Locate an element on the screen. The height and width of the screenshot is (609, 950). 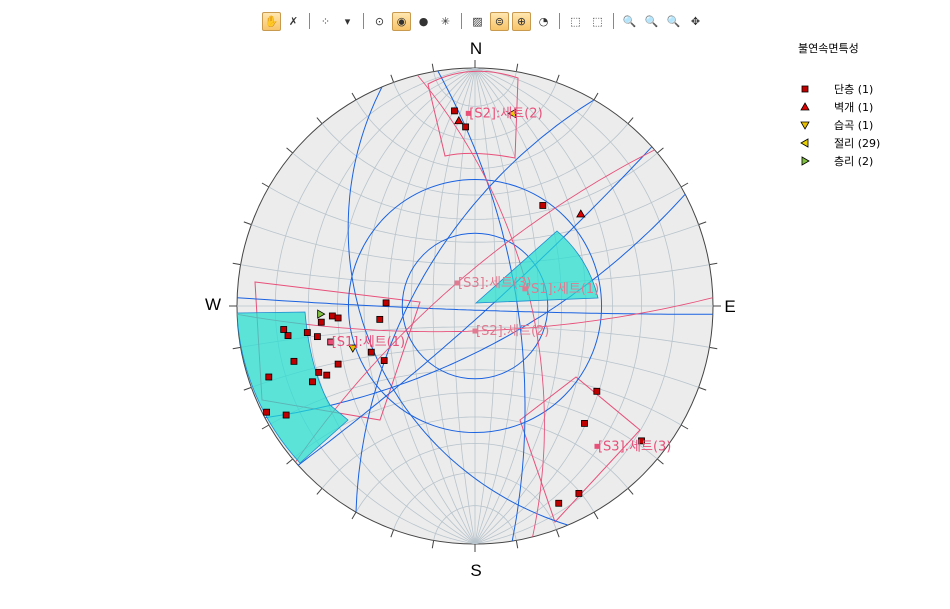
label-select-icon: ⬚ is located at coordinates (575, 21).